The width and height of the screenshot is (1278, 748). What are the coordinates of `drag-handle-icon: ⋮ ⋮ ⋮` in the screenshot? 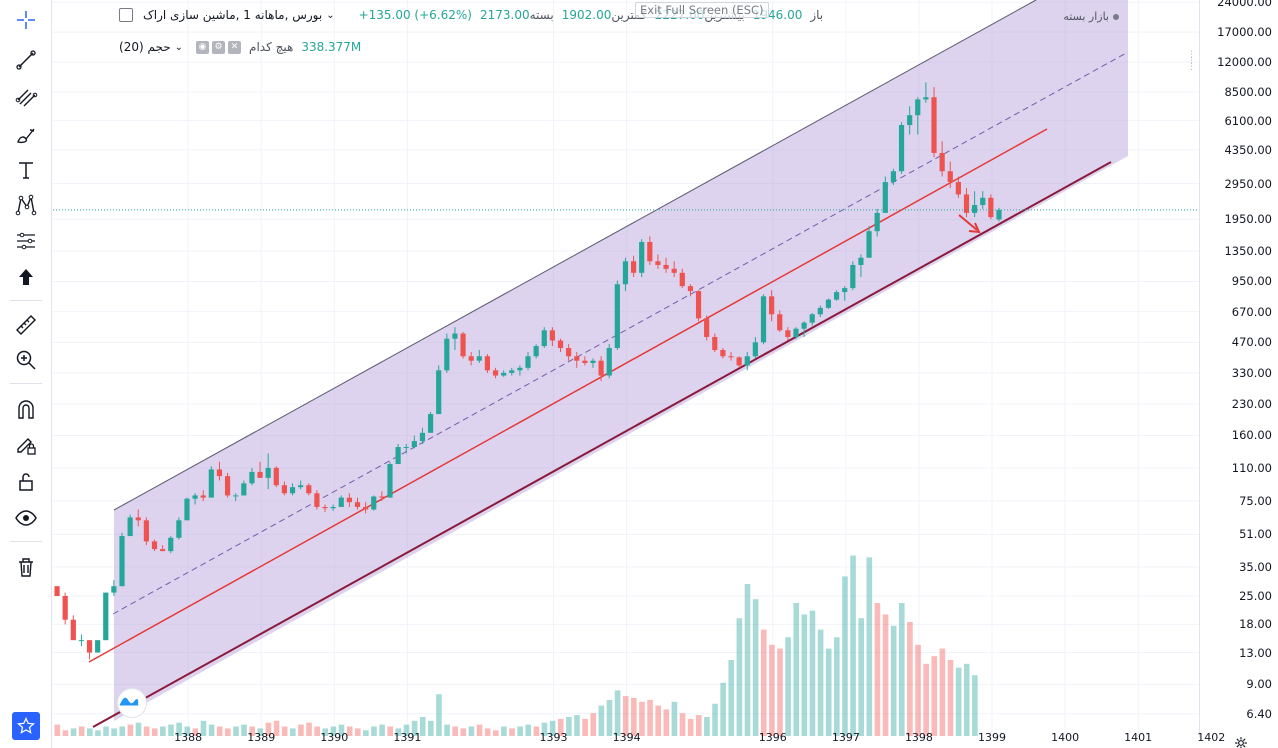 It's located at (1191, 61).